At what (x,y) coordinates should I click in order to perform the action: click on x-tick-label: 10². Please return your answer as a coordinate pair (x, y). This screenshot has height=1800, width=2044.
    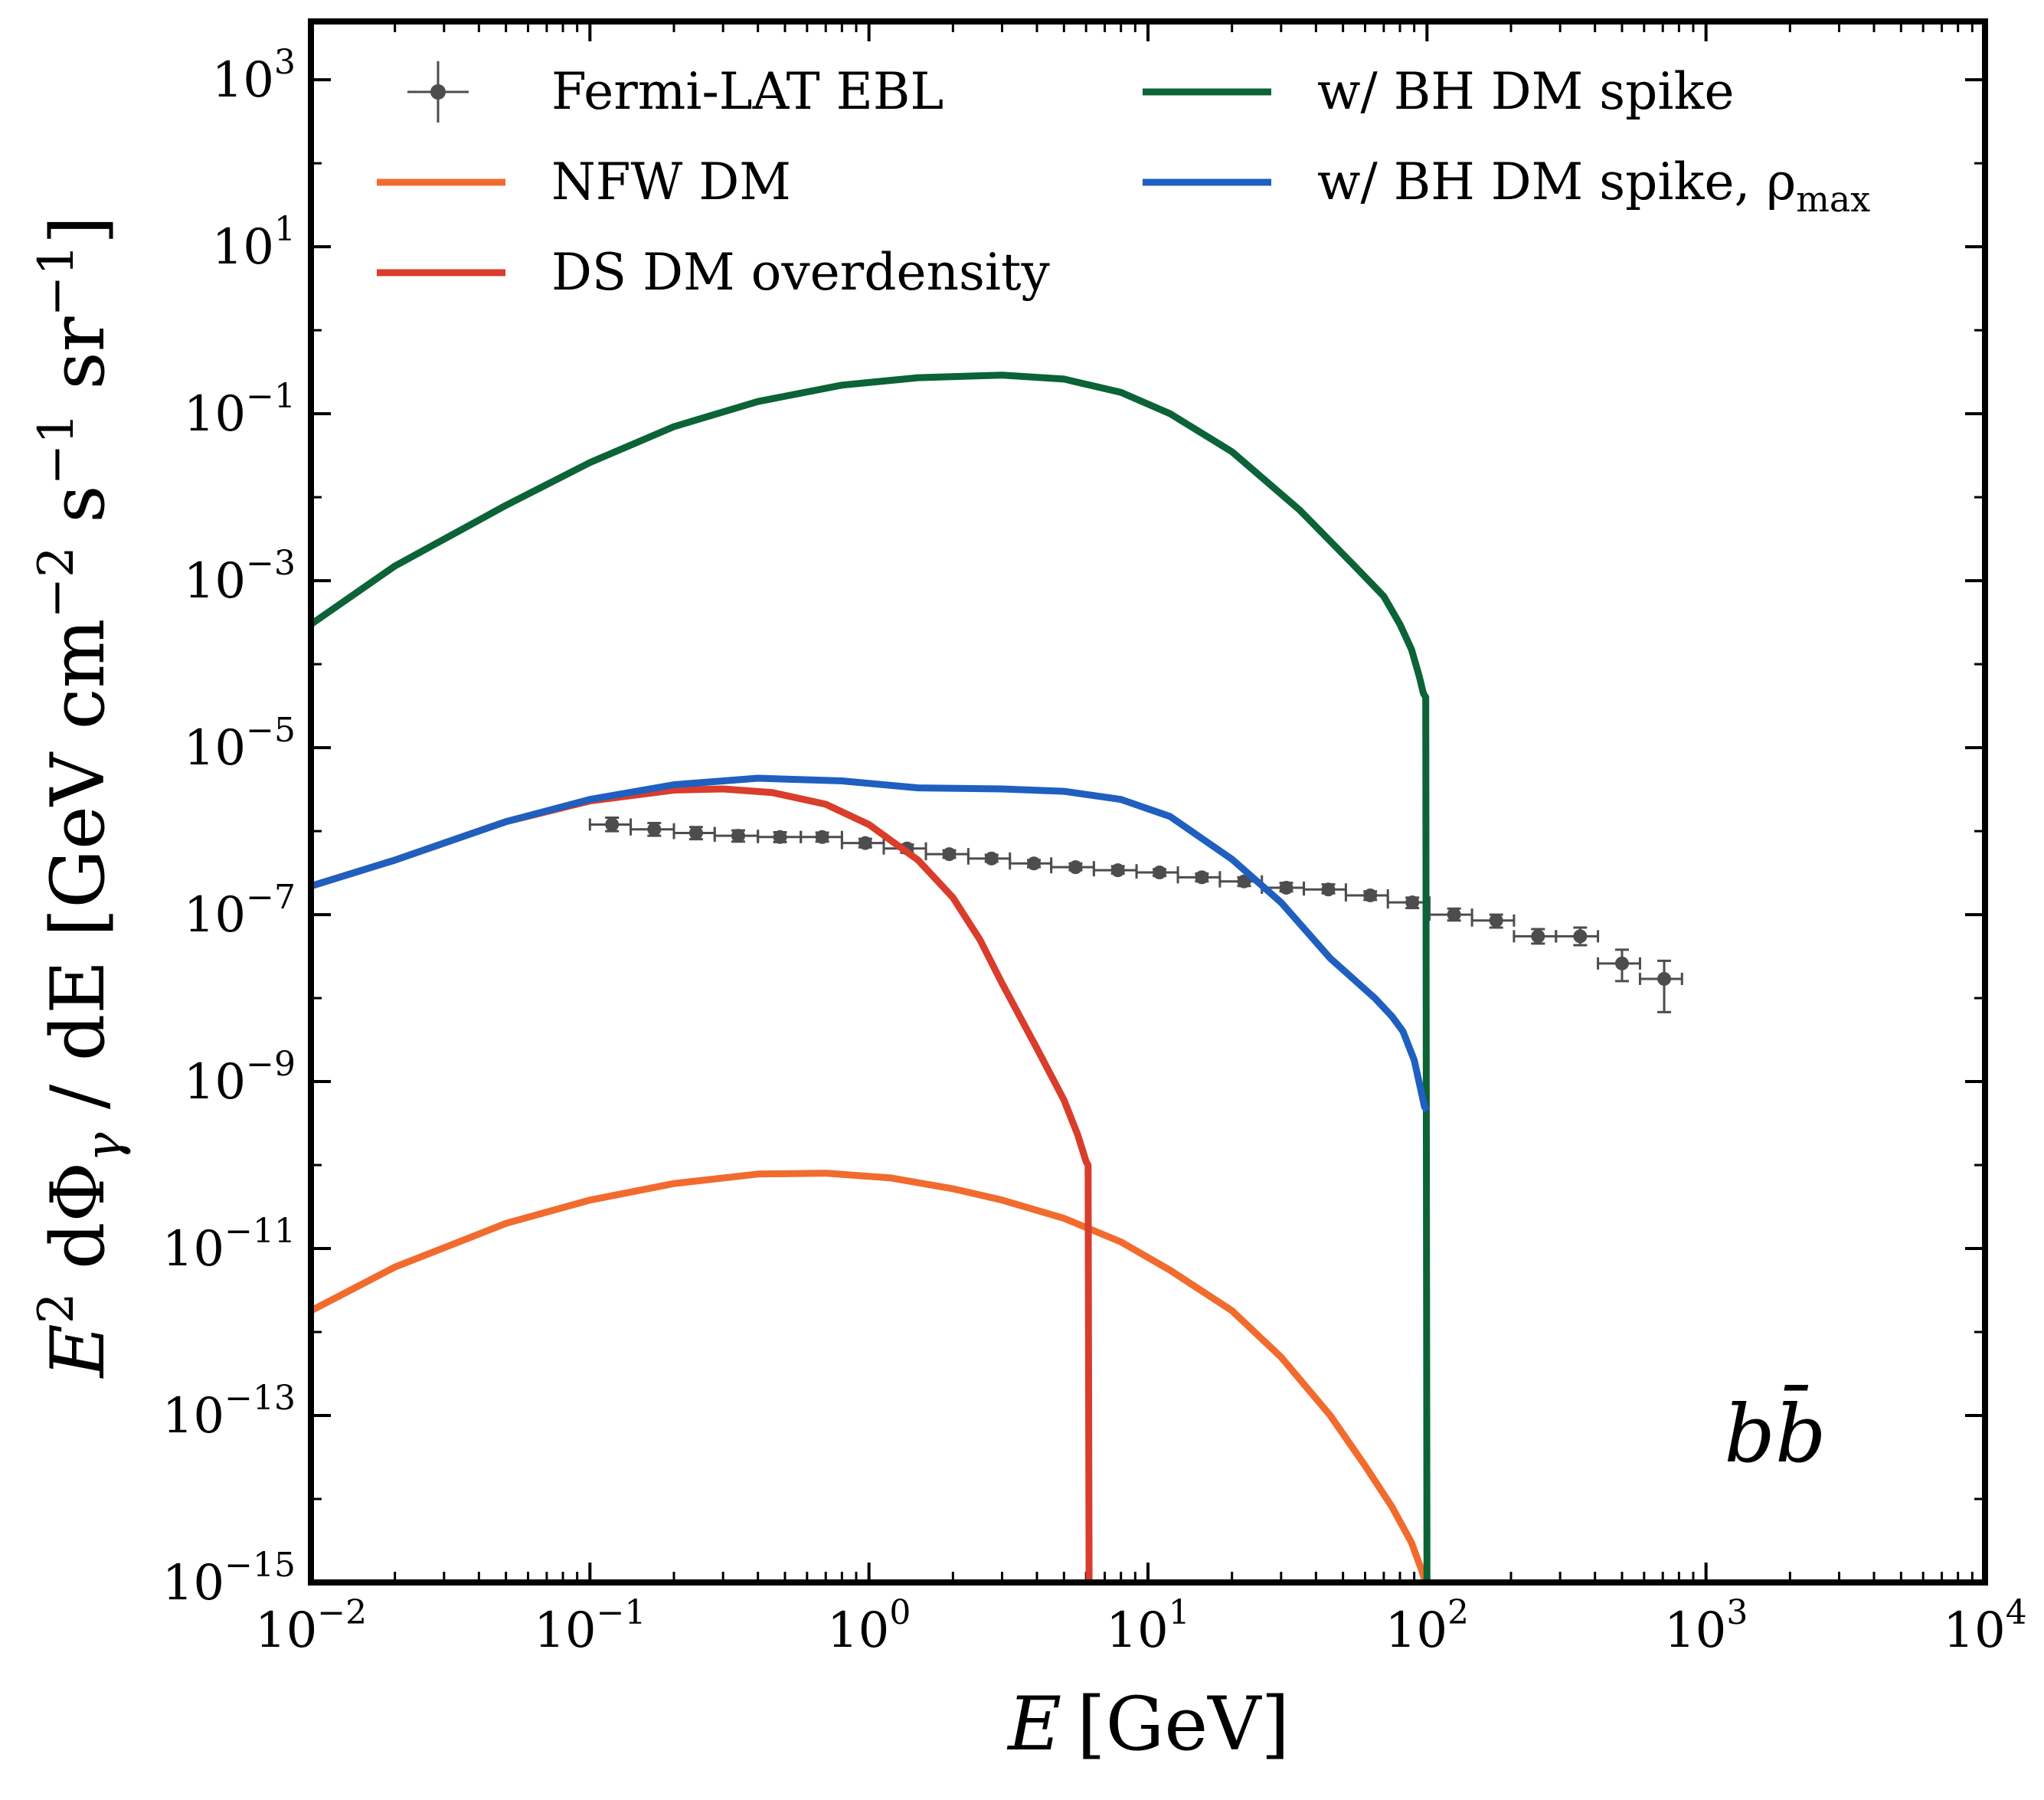
    Looking at the image, I should click on (1427, 1626).